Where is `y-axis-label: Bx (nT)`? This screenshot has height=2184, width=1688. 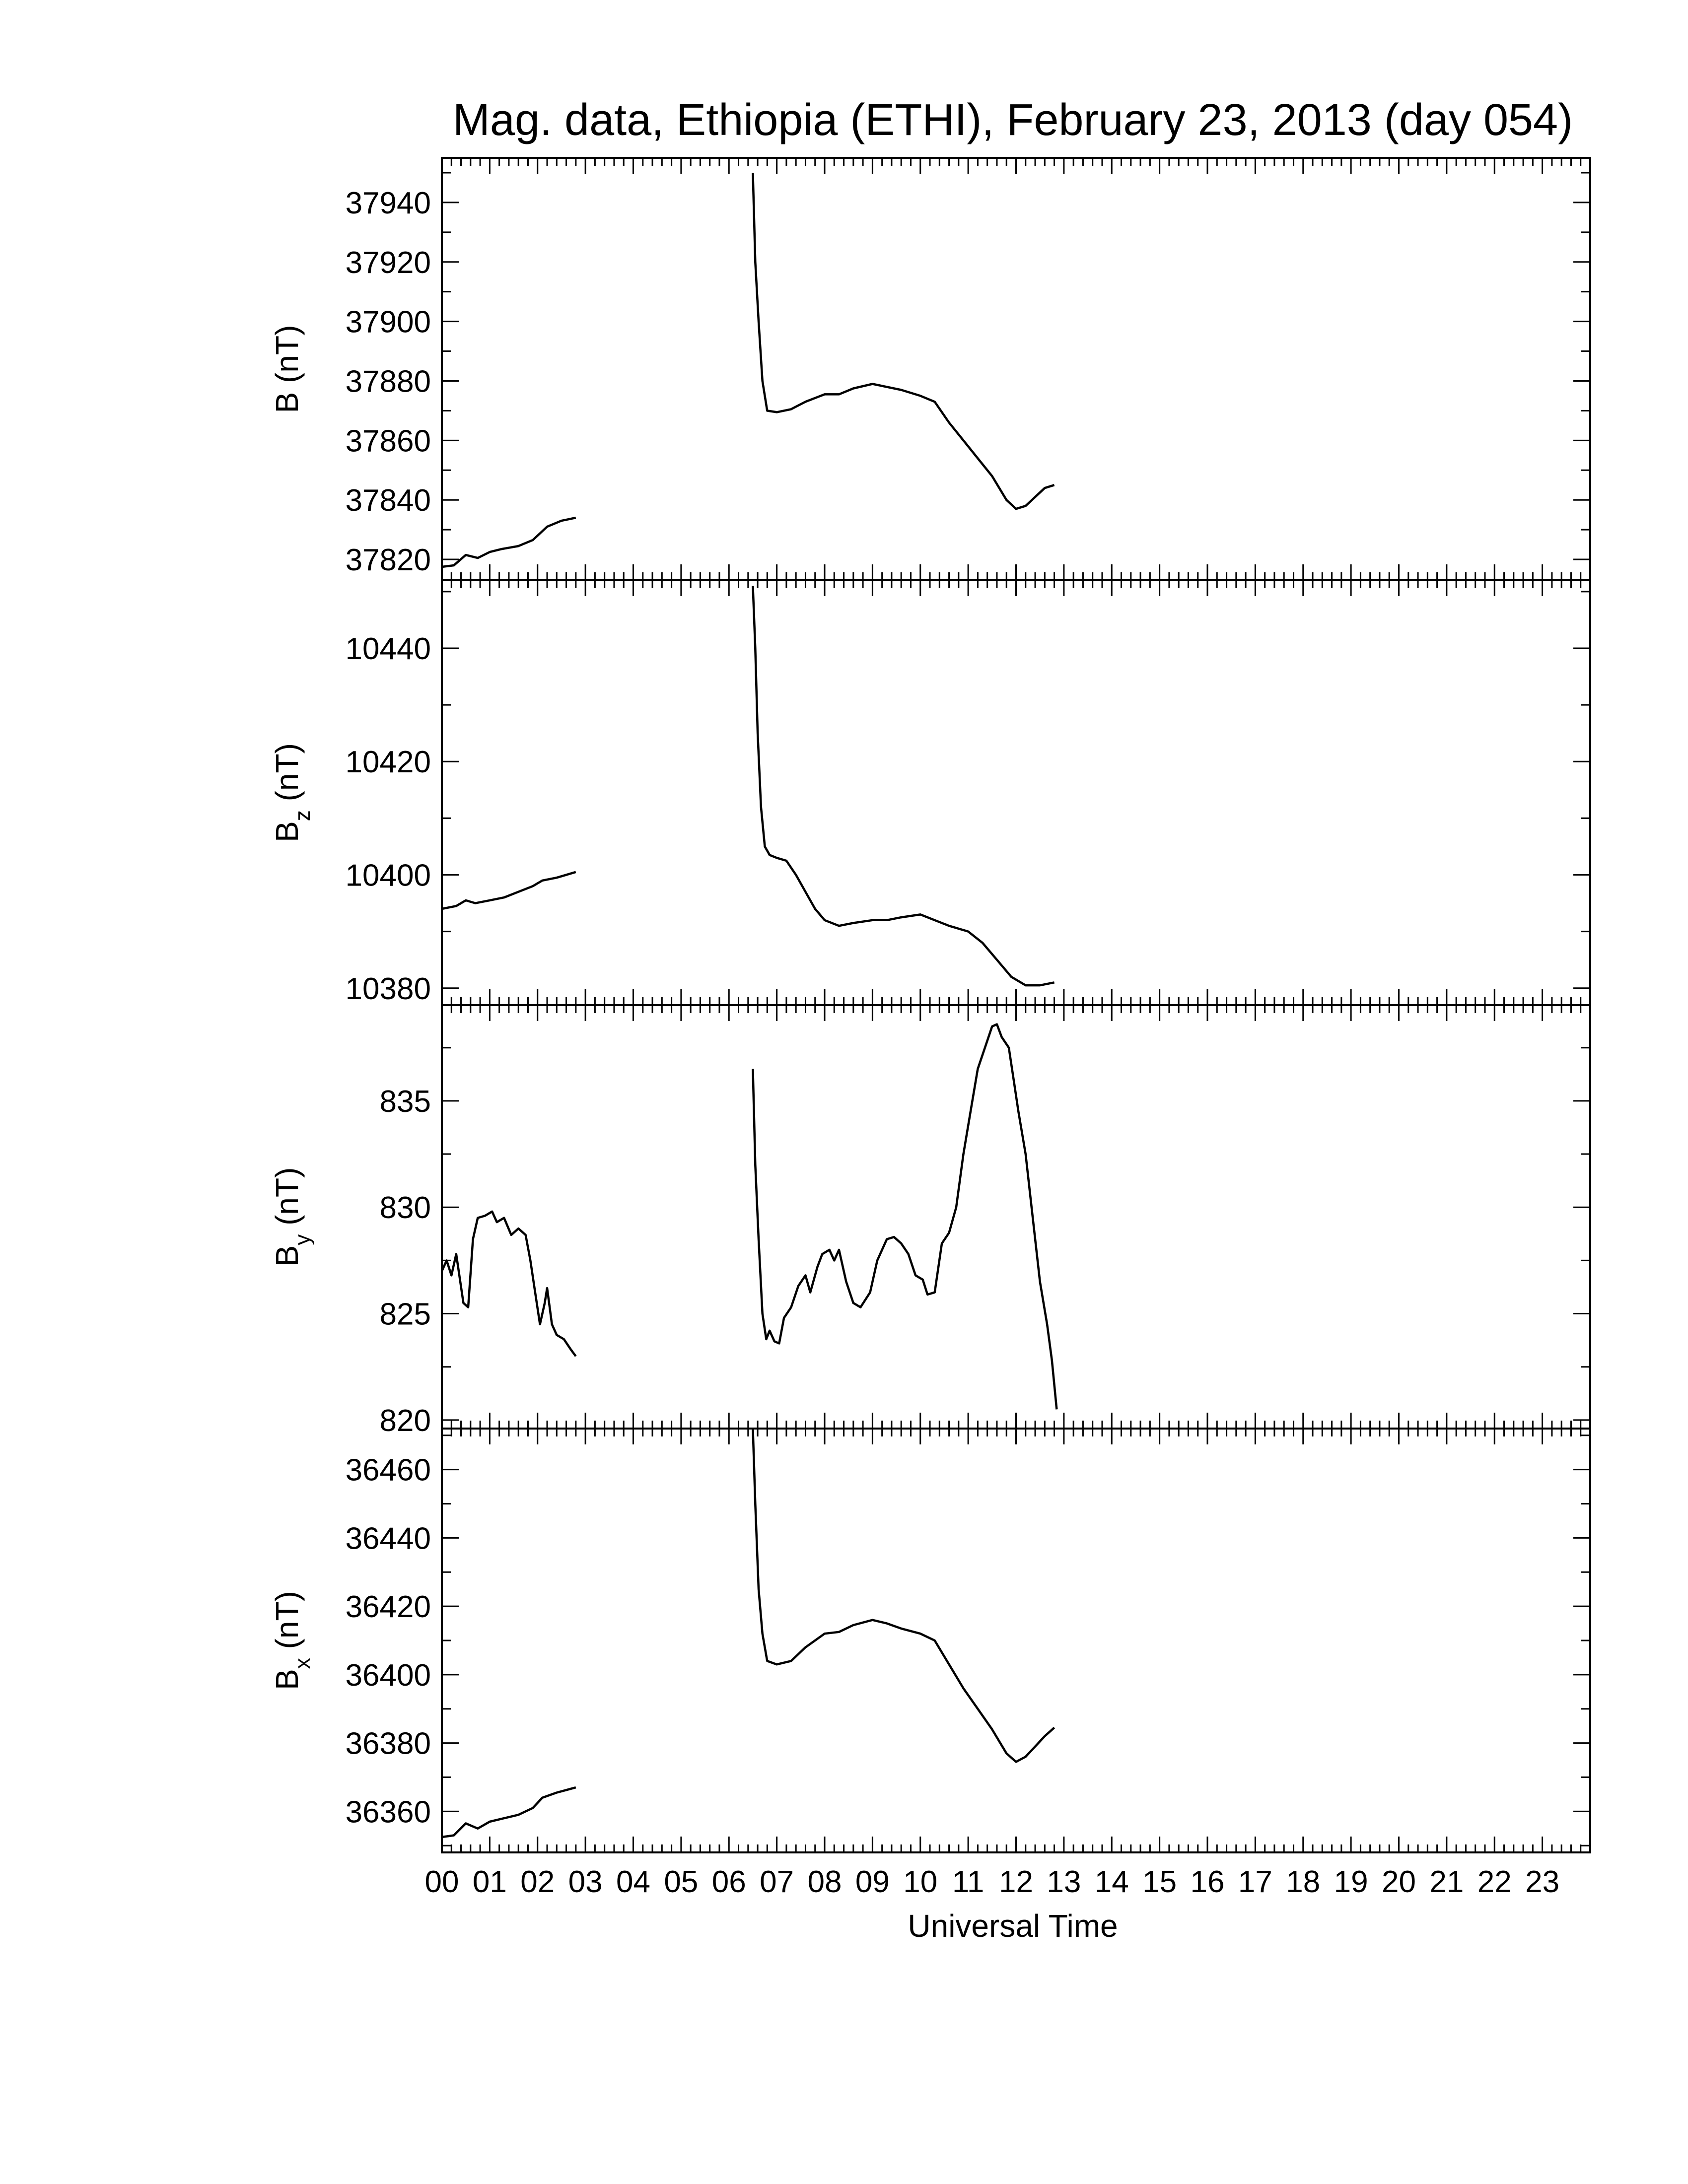 y-axis-label: Bx (nT) is located at coordinates (292, 1640).